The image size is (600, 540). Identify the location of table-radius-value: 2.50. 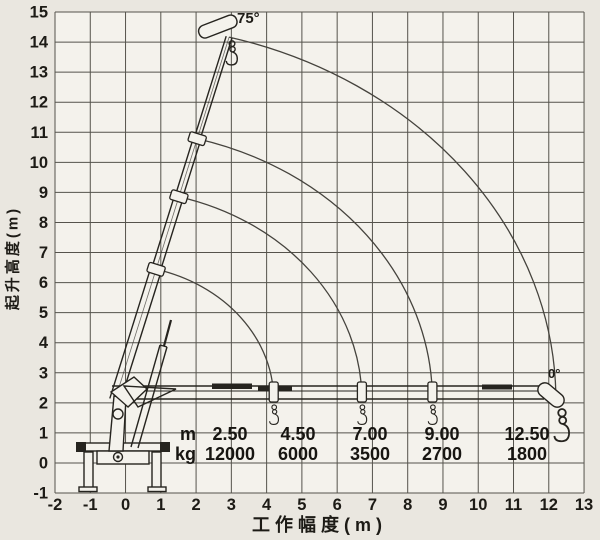
(229, 434).